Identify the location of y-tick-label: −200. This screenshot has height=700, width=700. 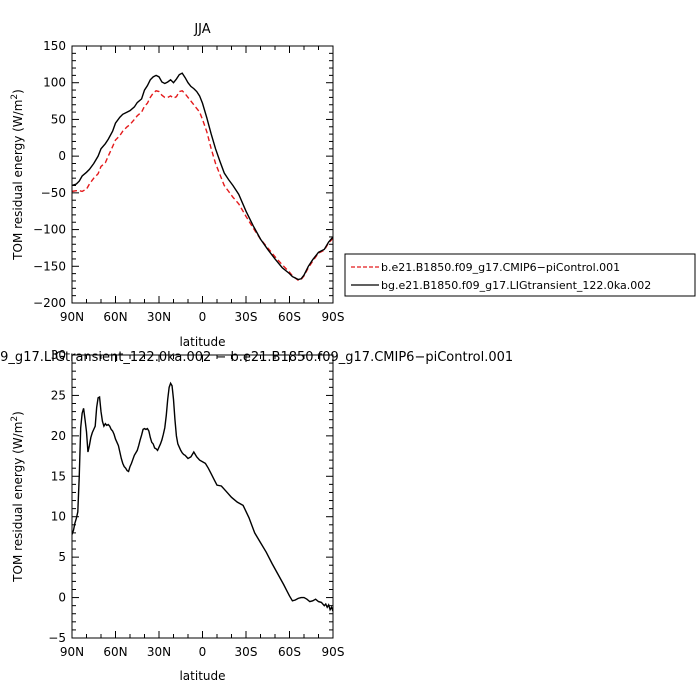
(49, 303).